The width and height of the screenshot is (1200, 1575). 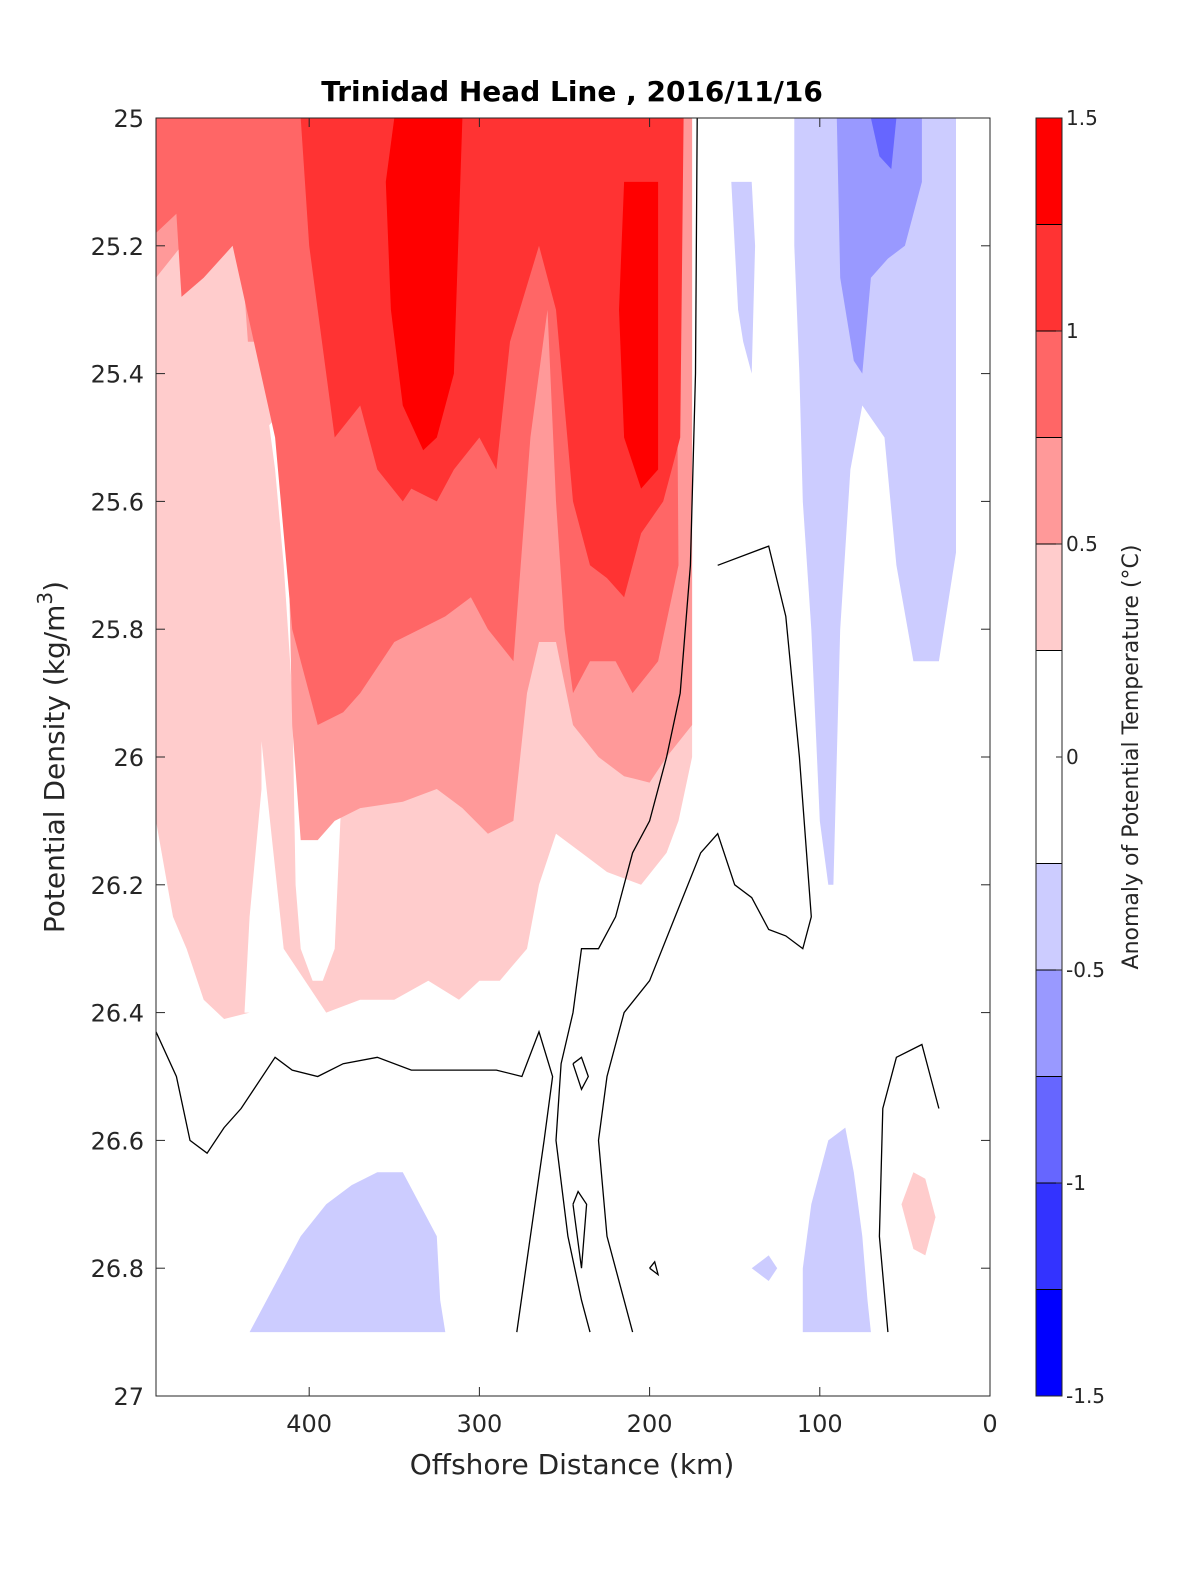 I want to click on y-tick-label-1: 25.2, so click(x=117, y=247).